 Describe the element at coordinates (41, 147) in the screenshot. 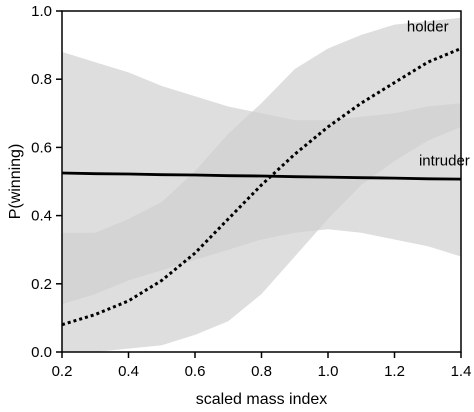

I see `y-tick-label: 0.6` at that location.